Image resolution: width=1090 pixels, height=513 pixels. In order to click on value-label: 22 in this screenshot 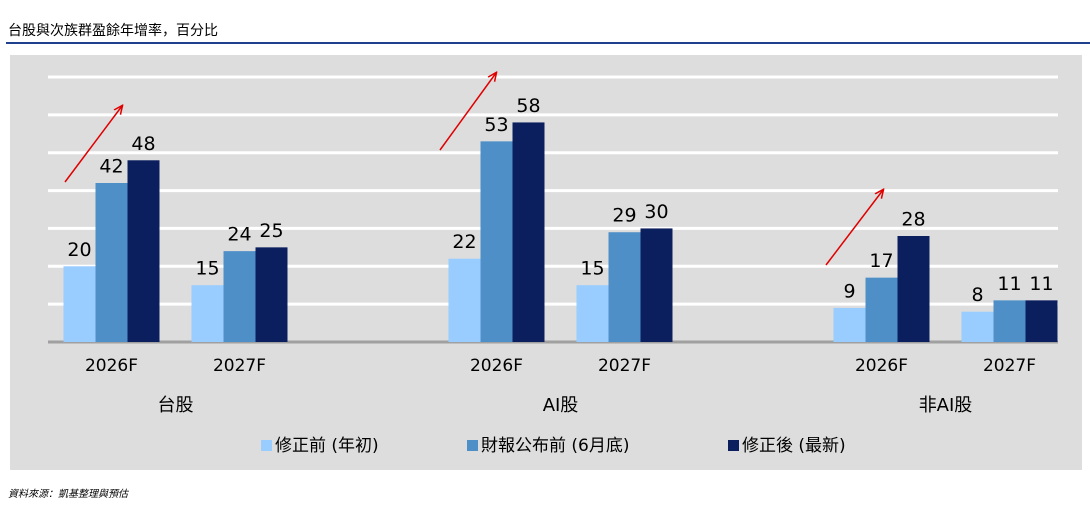, I will do `click(464, 242)`.